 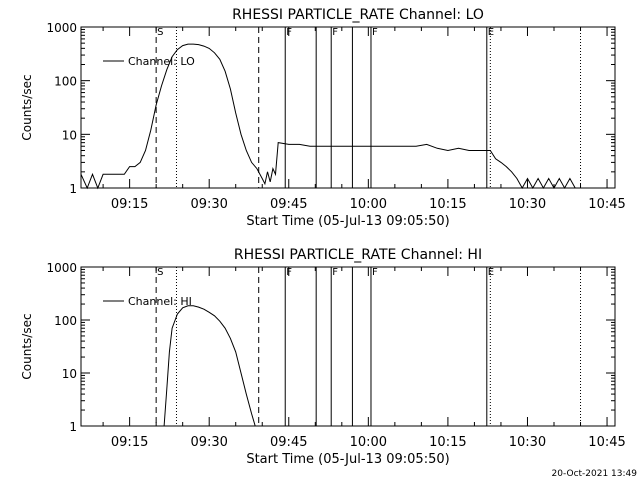 What do you see at coordinates (358, 255) in the screenshot?
I see `chart-title: RHESSI PARTICLE_RATE Channel: HI` at bounding box center [358, 255].